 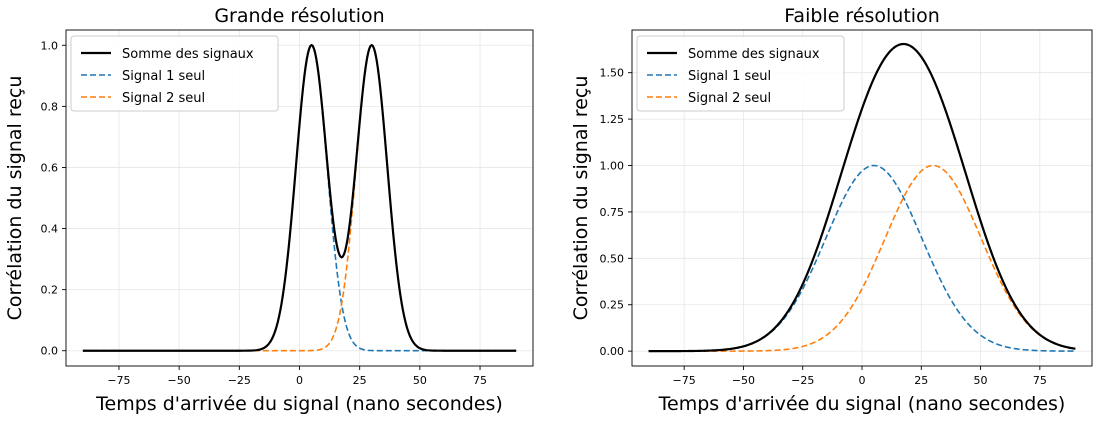 I want to click on y-tick-label: 1.50, so click(x=612, y=73).